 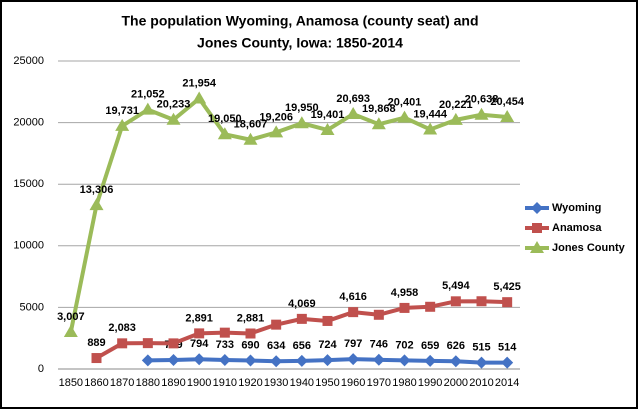 I want to click on legend-label: Wyoming, so click(x=576, y=208).